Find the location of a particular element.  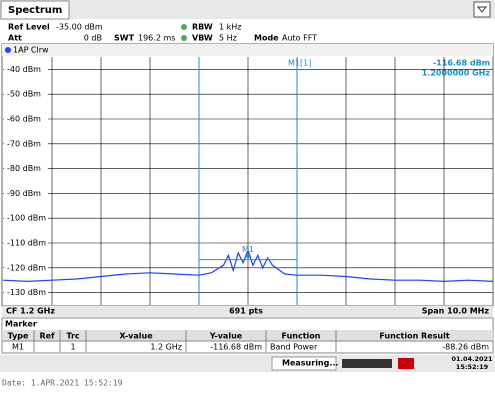

marker-frequency: 1.2000000 GHz is located at coordinates (456, 73).